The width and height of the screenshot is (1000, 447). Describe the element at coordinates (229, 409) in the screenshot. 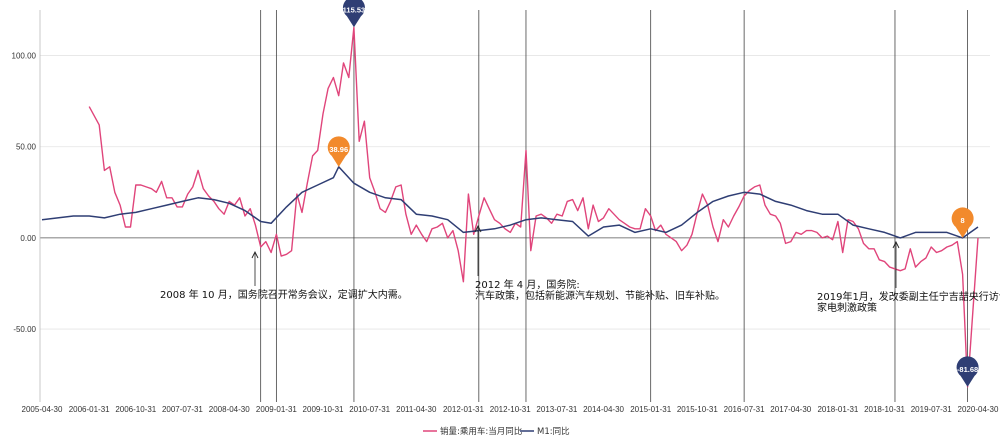

I see `x-tick-label: 2008-04-30` at that location.